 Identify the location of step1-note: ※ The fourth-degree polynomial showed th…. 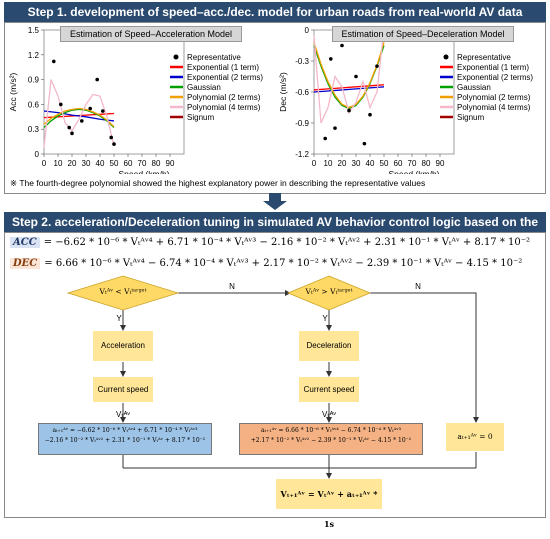
(218, 183).